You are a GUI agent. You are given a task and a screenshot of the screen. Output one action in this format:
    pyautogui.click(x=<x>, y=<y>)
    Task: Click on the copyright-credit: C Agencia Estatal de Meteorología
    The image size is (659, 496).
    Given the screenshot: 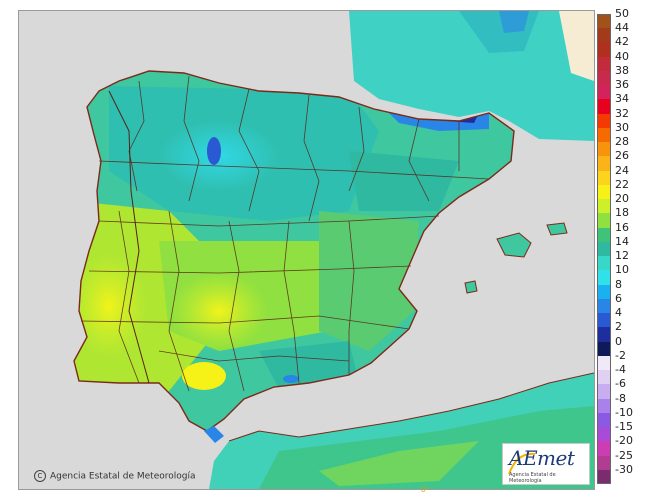 What is the action you would take?
    pyautogui.click(x=115, y=476)
    